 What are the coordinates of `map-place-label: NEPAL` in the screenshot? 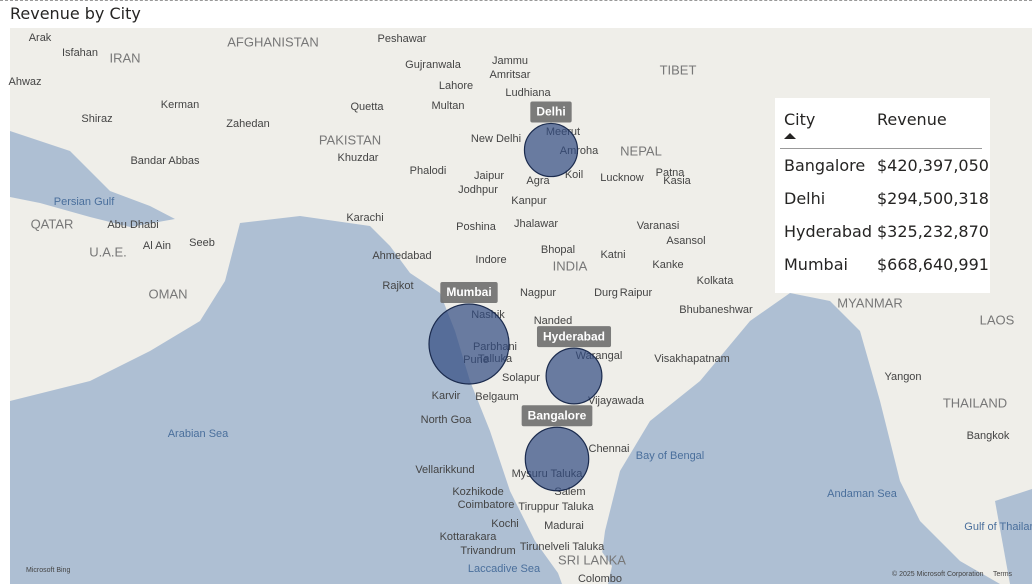 It's located at (641, 150).